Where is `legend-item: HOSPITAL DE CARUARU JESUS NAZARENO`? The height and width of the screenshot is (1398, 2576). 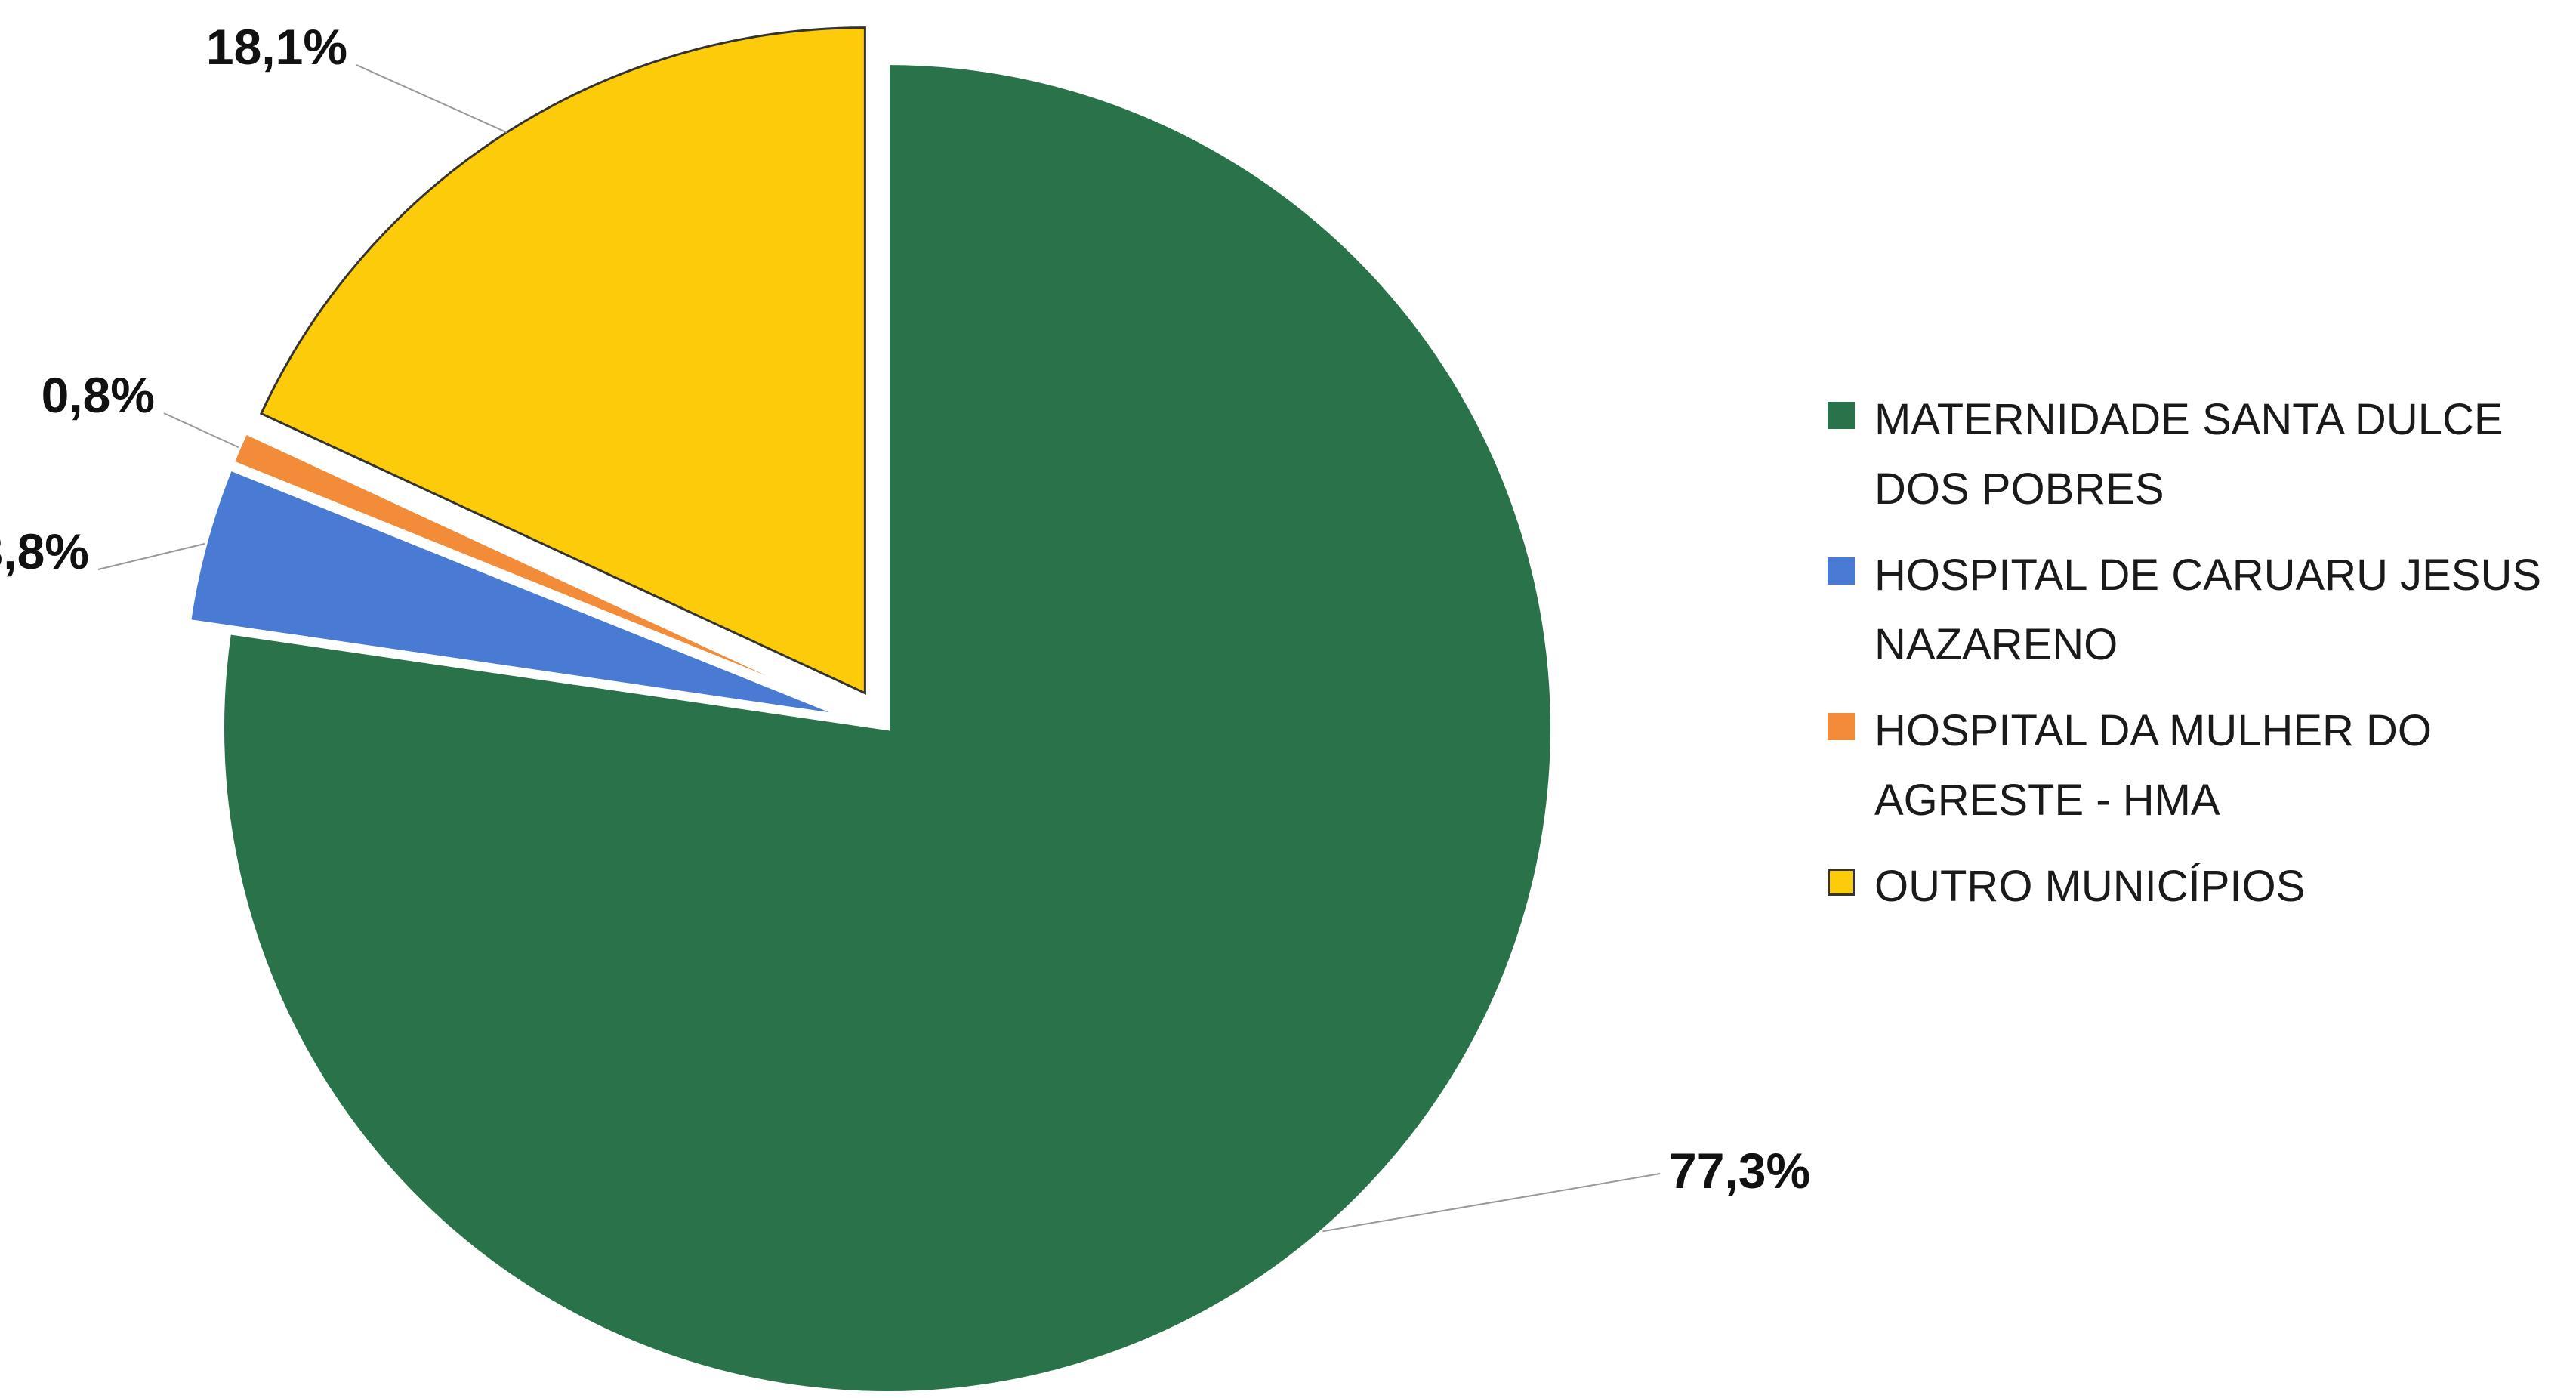
legend-item: HOSPITAL DE CARUARU JESUS NAZARENO is located at coordinates (2190, 610).